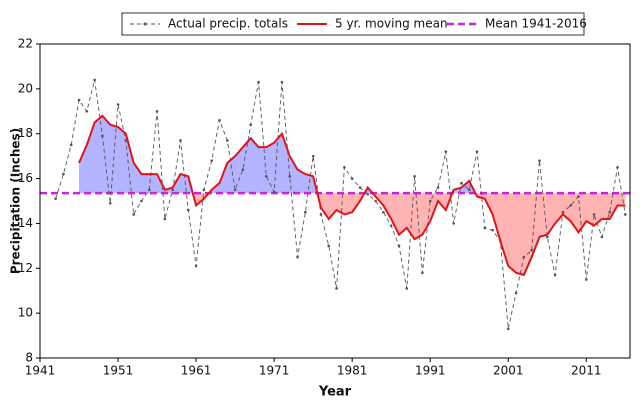 This screenshot has height=419, width=640. What do you see at coordinates (25, 133) in the screenshot?
I see `y-tick-label: 18` at bounding box center [25, 133].